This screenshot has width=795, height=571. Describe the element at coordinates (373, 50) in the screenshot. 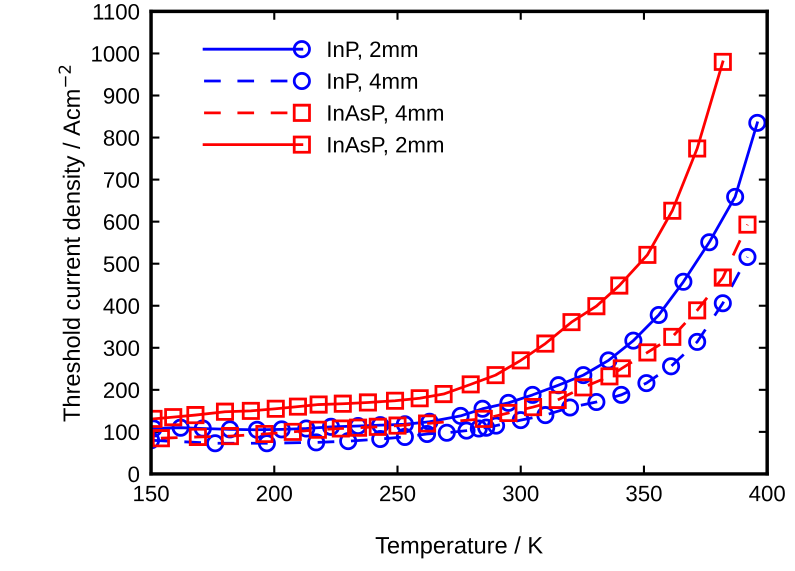

I see `legend-label: InP, 2mm` at that location.